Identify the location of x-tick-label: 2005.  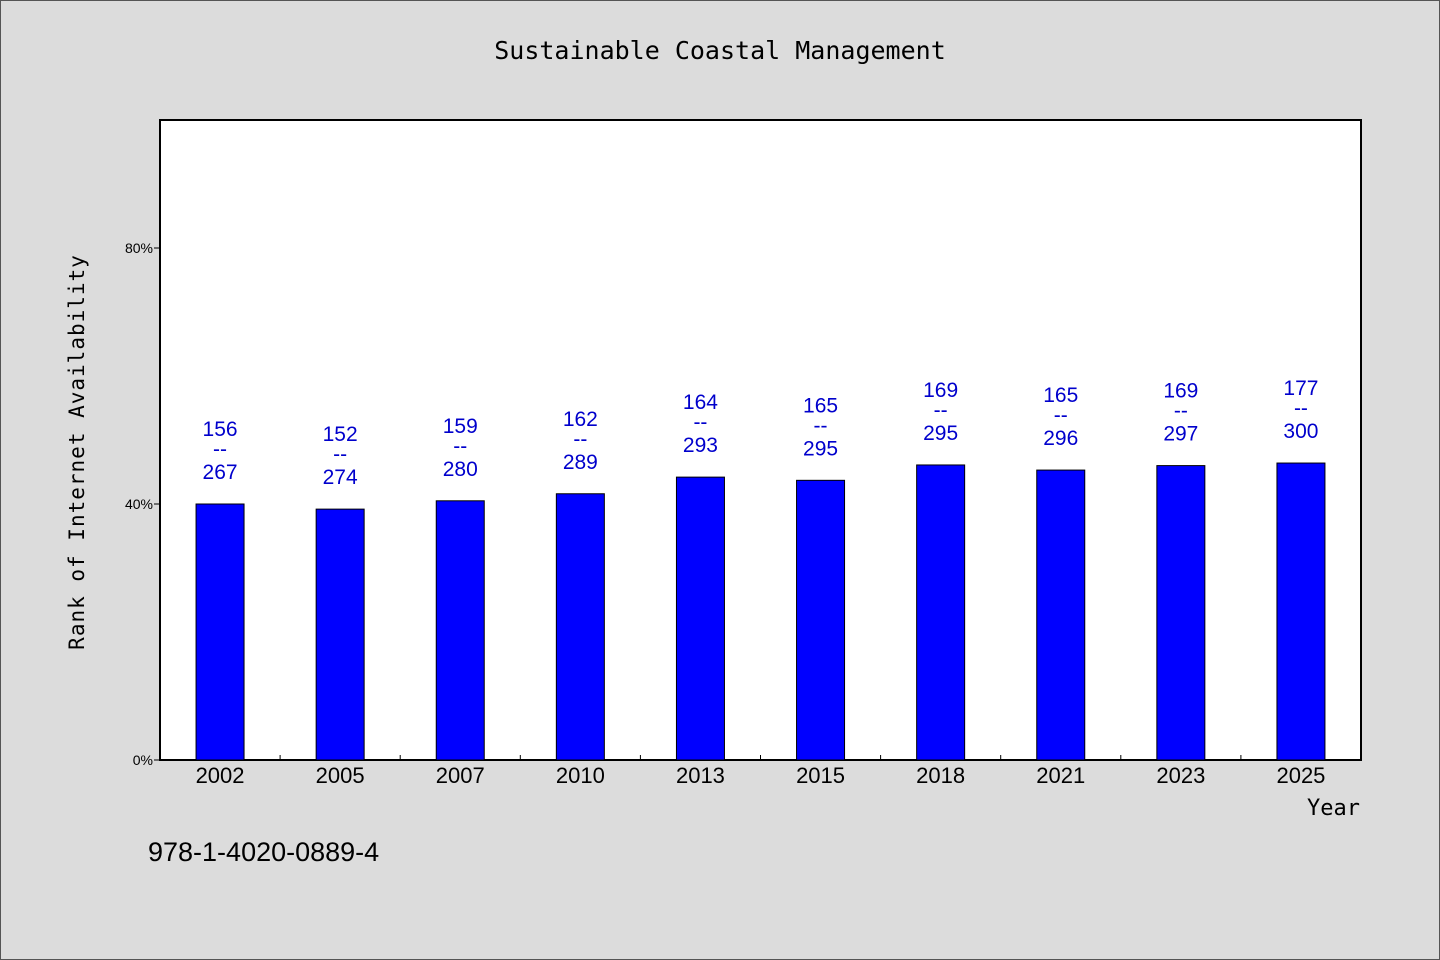
(340, 775).